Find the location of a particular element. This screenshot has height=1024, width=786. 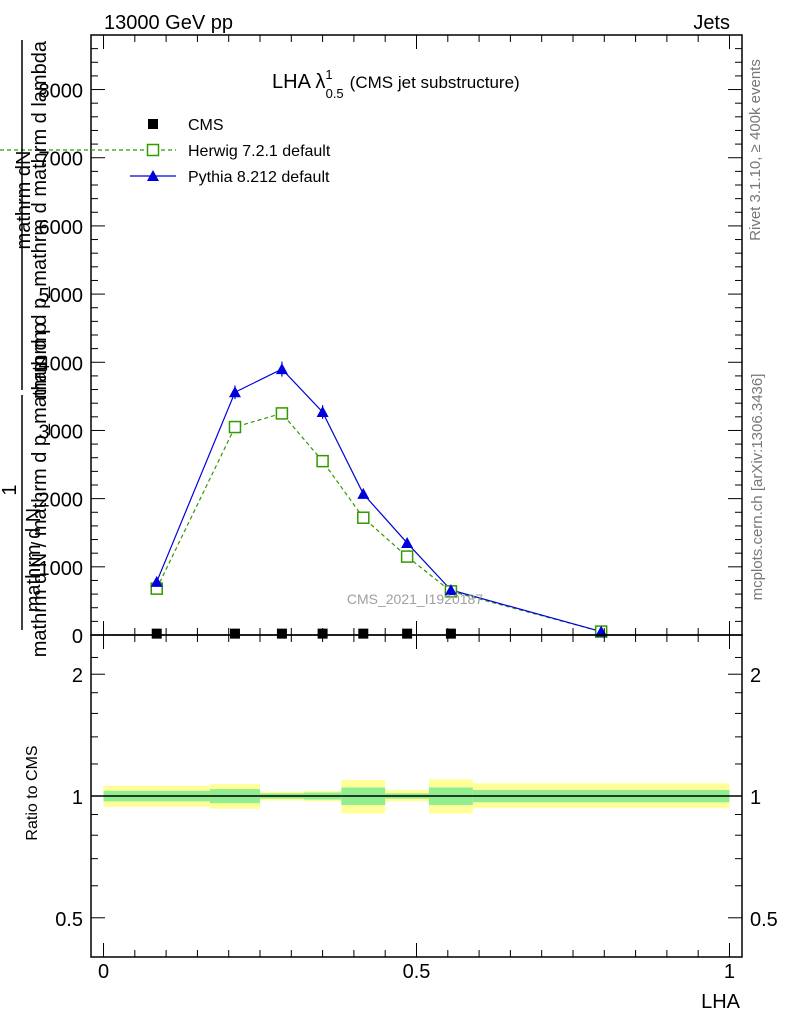

ratio-y-tick-label-right: 0.5 is located at coordinates (764, 920).